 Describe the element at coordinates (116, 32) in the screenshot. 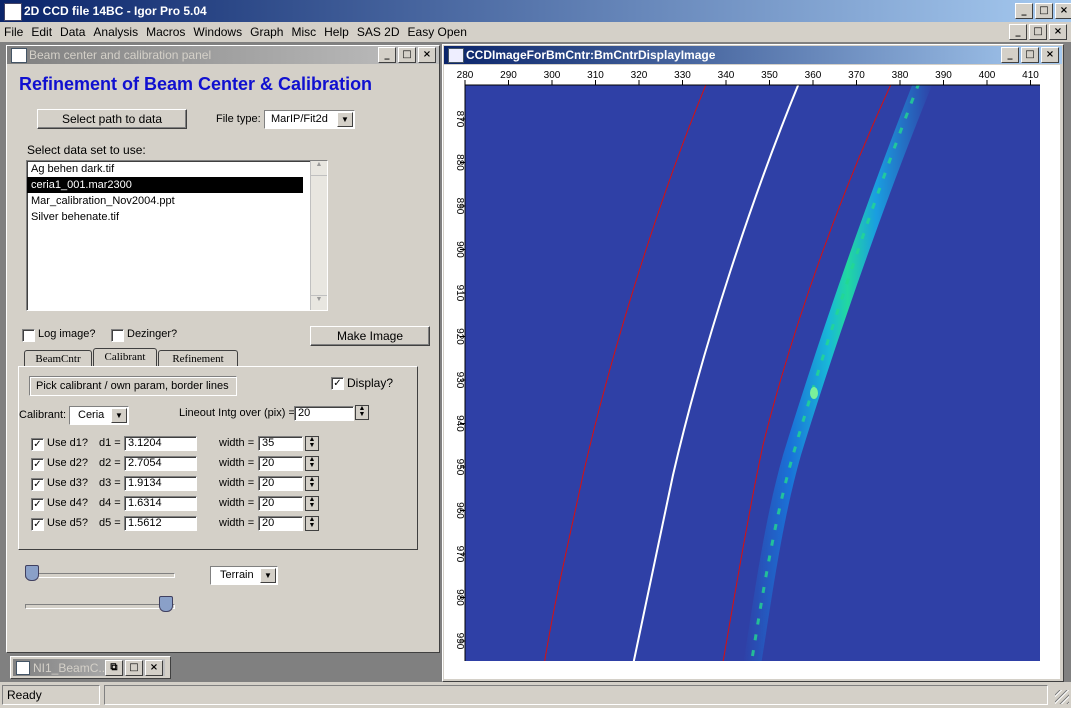

I see `menu-analysis: Analysis` at that location.